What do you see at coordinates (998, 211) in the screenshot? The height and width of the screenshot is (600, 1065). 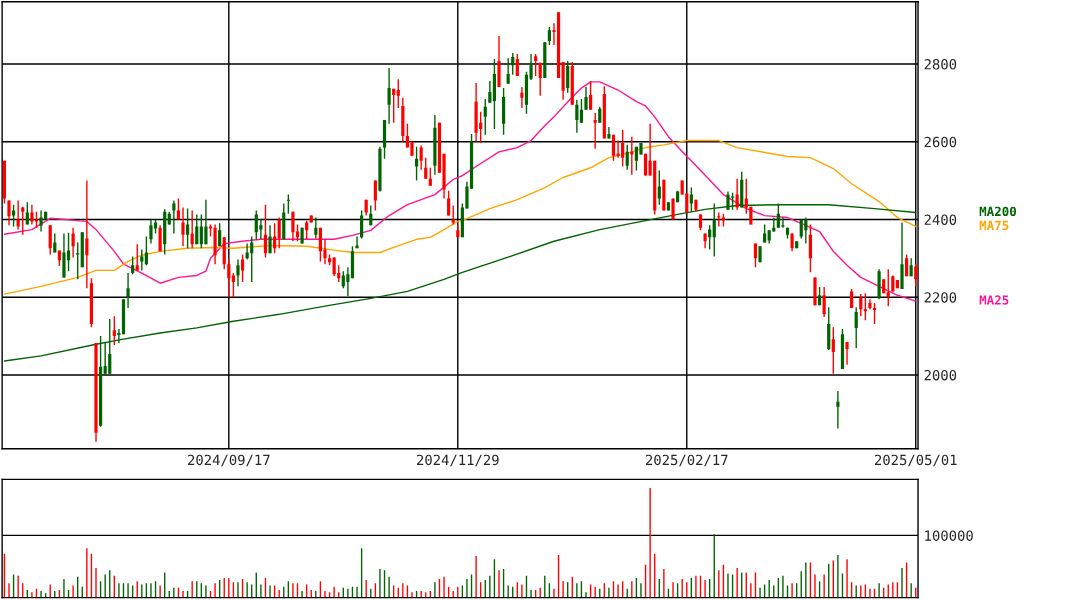 I see `text: MA200` at bounding box center [998, 211].